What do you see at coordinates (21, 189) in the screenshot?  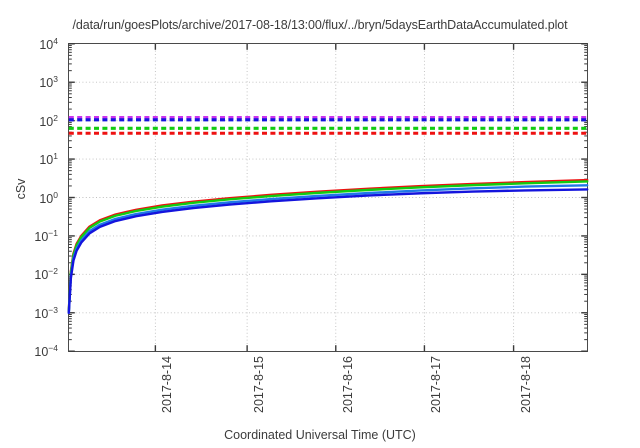 I see `y-axis-label: cSv` at bounding box center [21, 189].